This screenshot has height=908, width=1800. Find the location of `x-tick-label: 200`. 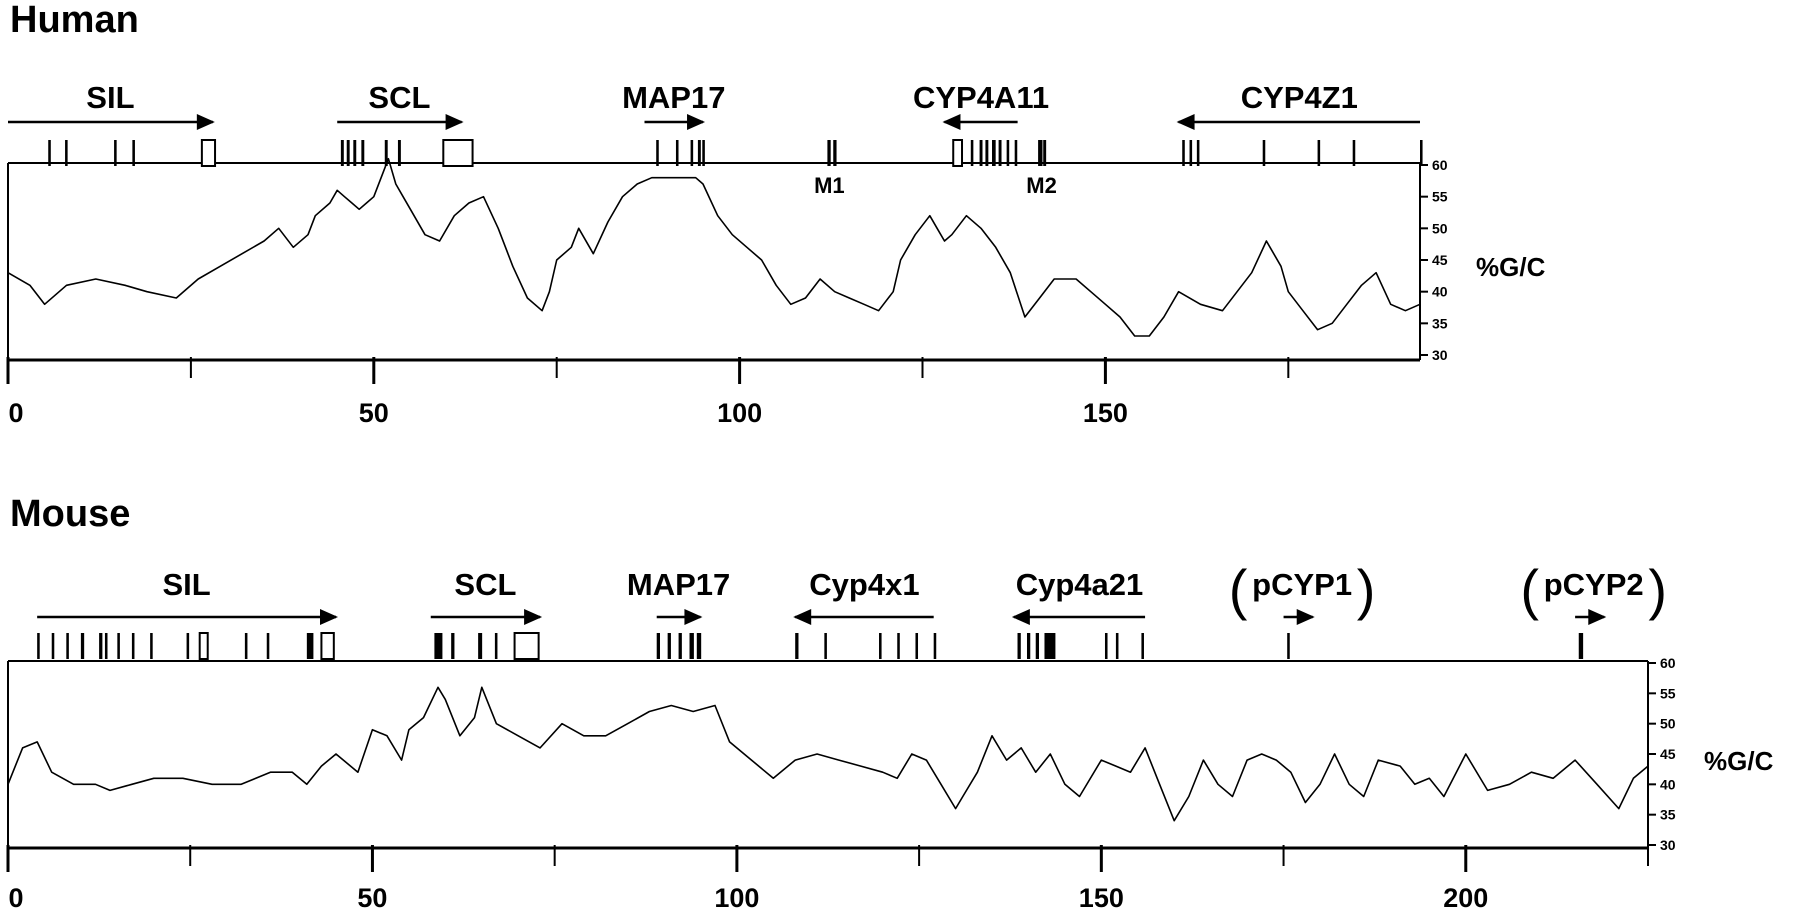

x-tick-label: 200 is located at coordinates (1465, 895).